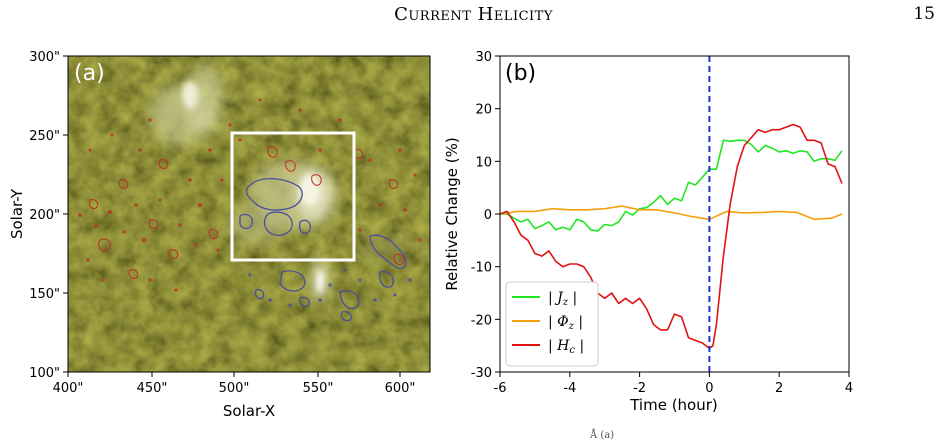  I want to click on panel-a-y-ticks: 300" 250" 200" 150" 100", so click(48, 215).